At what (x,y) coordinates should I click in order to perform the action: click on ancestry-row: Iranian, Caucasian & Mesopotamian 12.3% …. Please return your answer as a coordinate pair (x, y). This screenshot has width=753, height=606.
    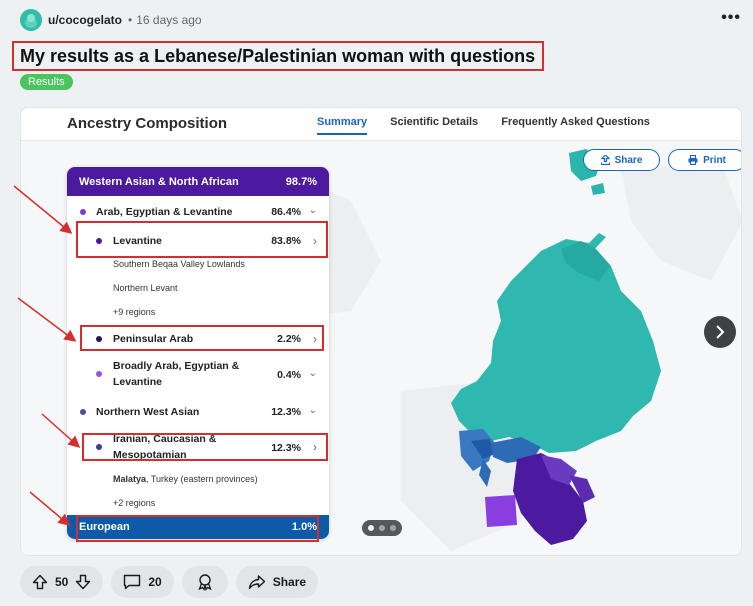
    Looking at the image, I should click on (198, 449).